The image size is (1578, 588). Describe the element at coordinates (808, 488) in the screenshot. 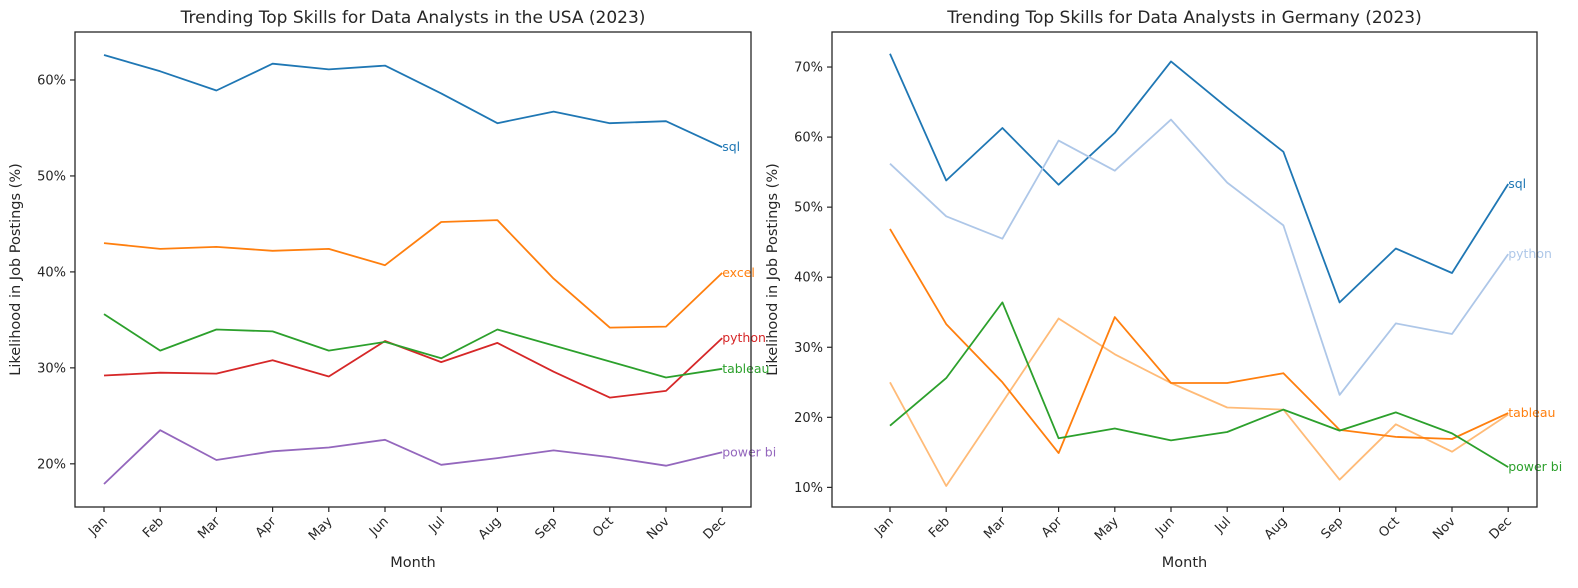

I see `y-tick-label: 10%` at that location.